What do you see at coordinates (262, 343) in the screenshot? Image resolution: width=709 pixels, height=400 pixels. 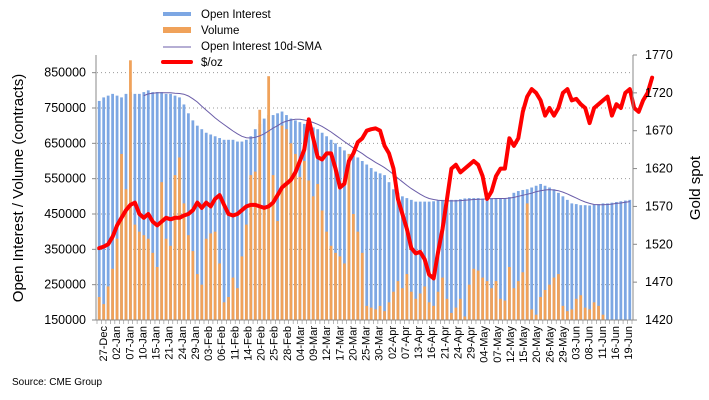 I see `x-tick-label: 20-Feb` at bounding box center [262, 343].